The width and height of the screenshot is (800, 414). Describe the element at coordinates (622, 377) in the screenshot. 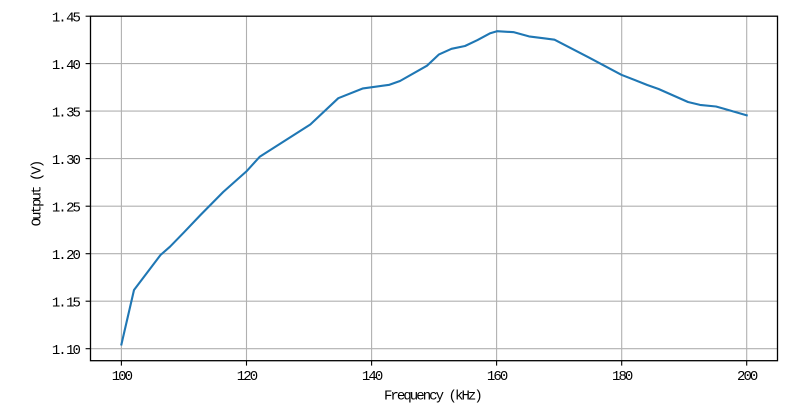

I see `svg-text: 180` at that location.